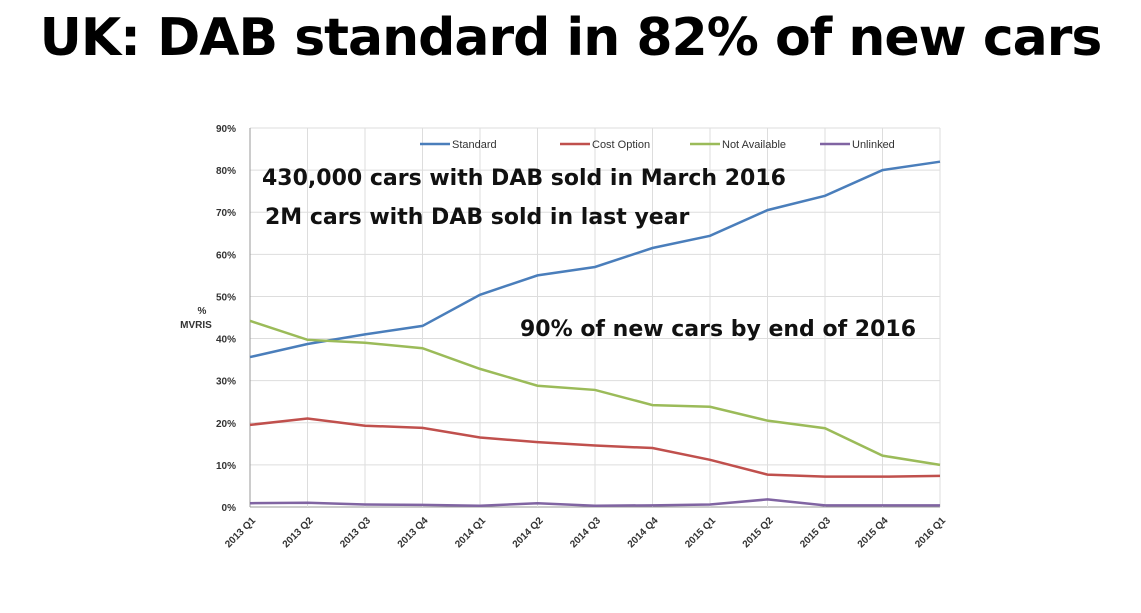 The image size is (1141, 613). What do you see at coordinates (718, 329) in the screenshot?
I see `annotation-target: 90% of new cars by end of 2016` at bounding box center [718, 329].